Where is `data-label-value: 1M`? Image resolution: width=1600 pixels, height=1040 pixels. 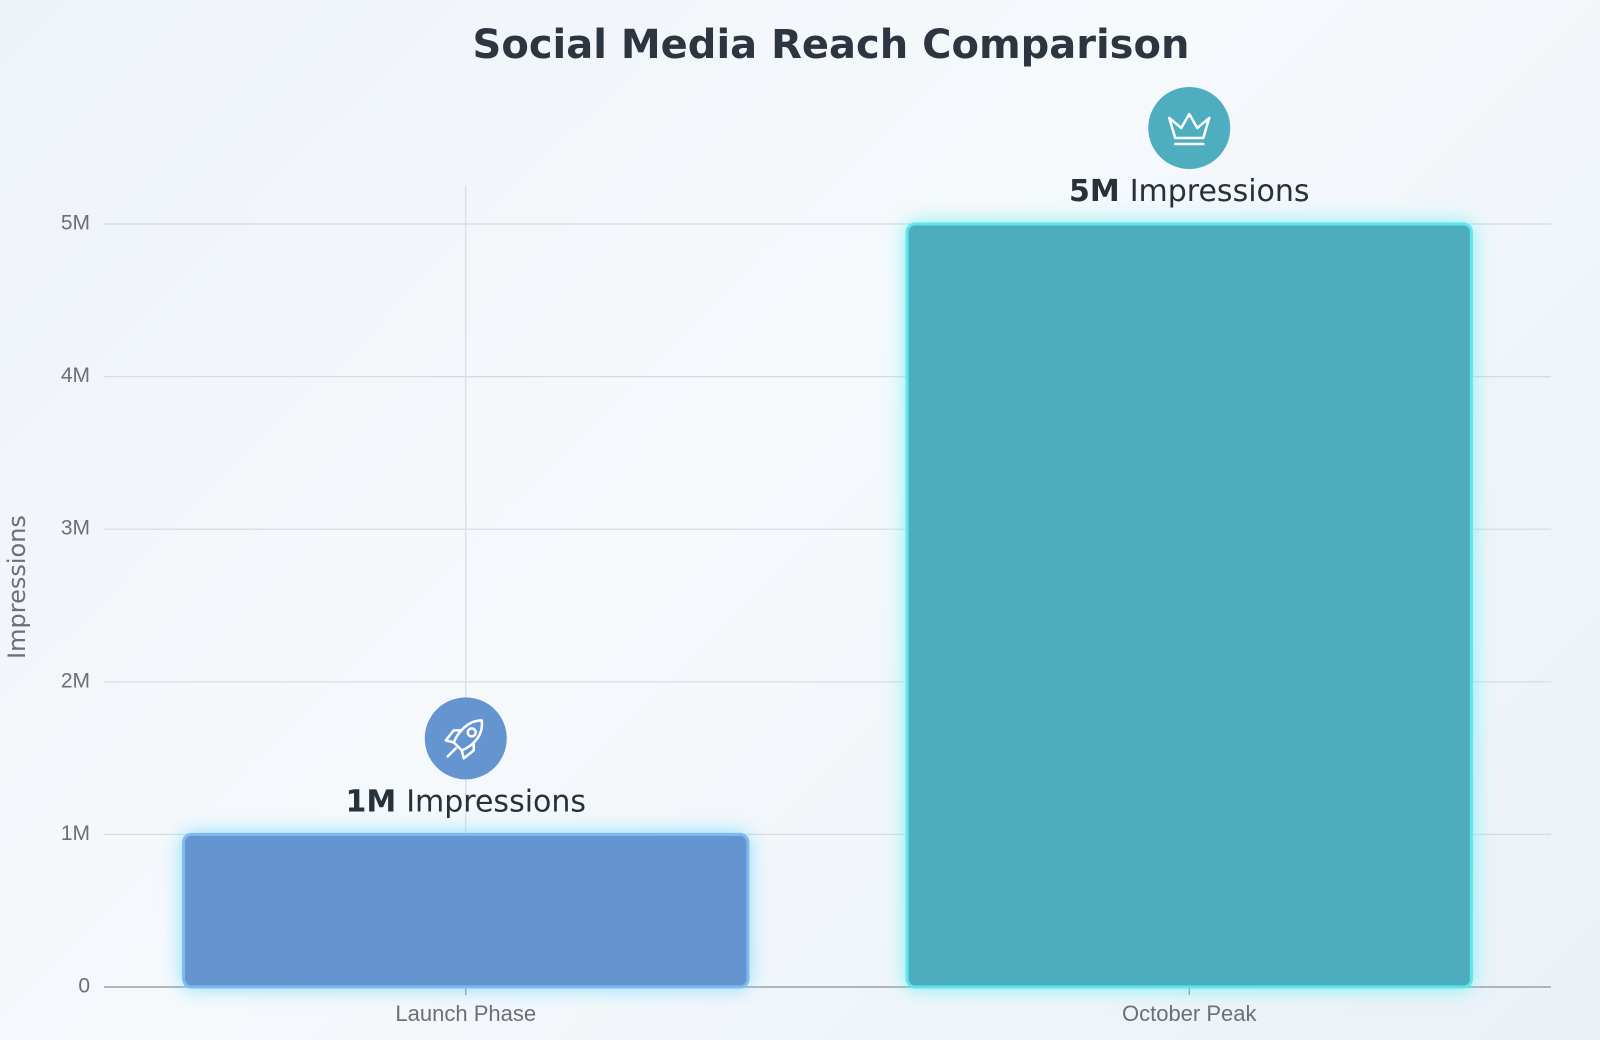
data-label-value: 1M is located at coordinates (370, 801).